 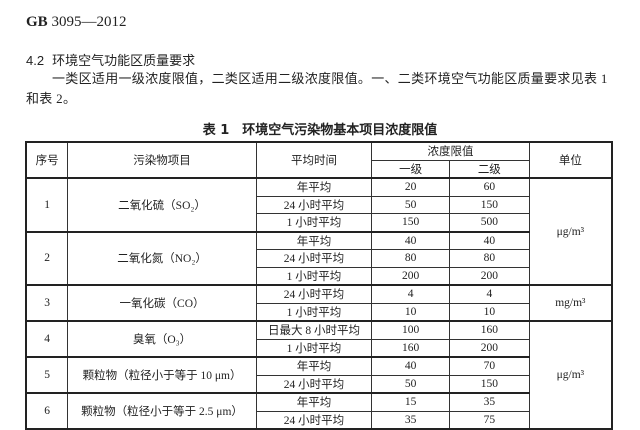 What do you see at coordinates (162, 204) in the screenshot?
I see `pollutant-name: 二氧化硫（SO₂）` at bounding box center [162, 204].